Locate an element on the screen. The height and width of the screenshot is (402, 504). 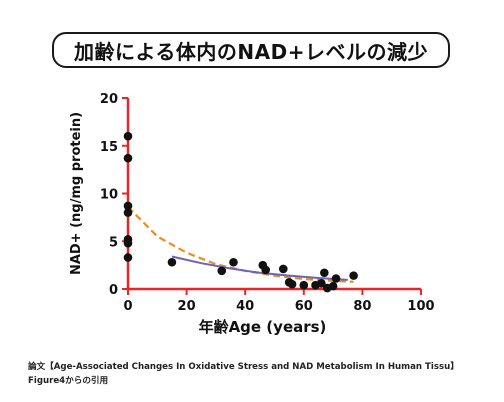
x-tick-label: 60 is located at coordinates (304, 306).